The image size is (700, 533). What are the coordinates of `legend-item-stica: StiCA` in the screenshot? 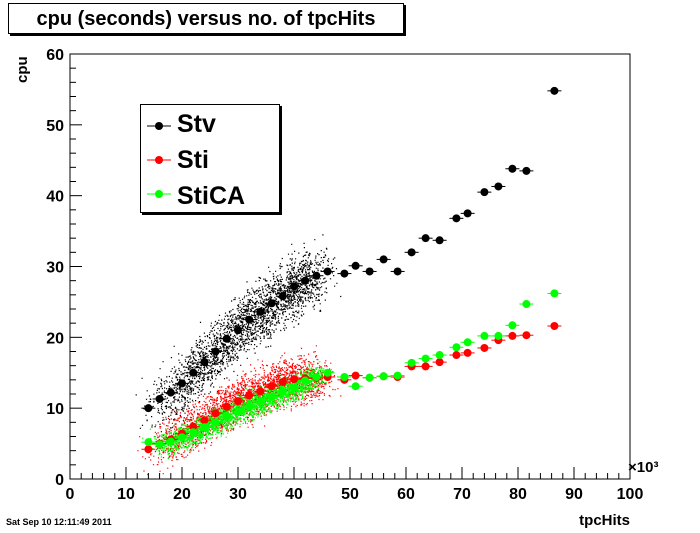 It's located at (210, 196).